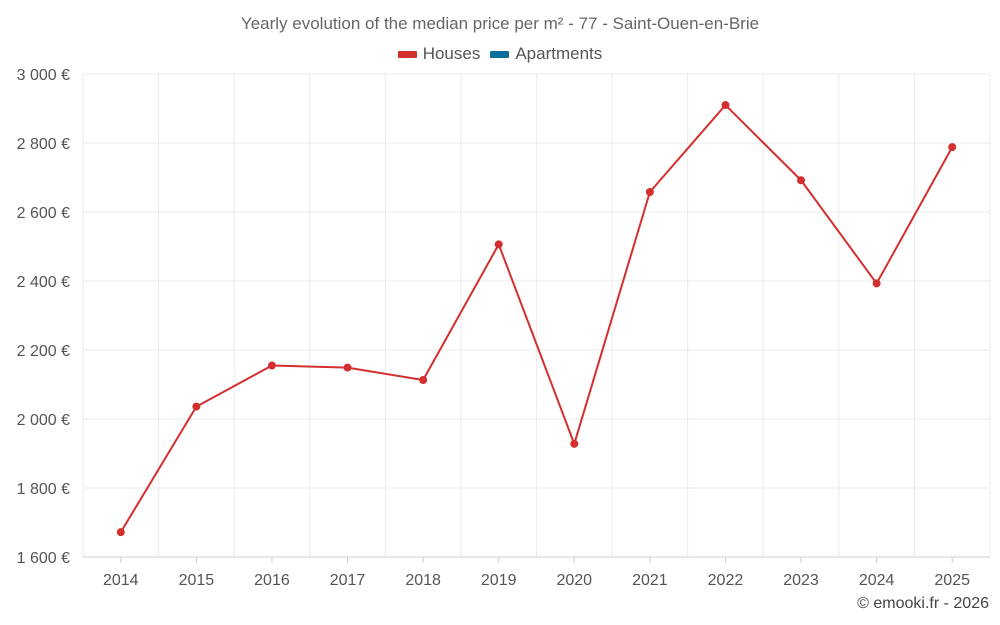  Describe the element at coordinates (272, 580) in the screenshot. I see `x-tick-label: 2016` at that location.